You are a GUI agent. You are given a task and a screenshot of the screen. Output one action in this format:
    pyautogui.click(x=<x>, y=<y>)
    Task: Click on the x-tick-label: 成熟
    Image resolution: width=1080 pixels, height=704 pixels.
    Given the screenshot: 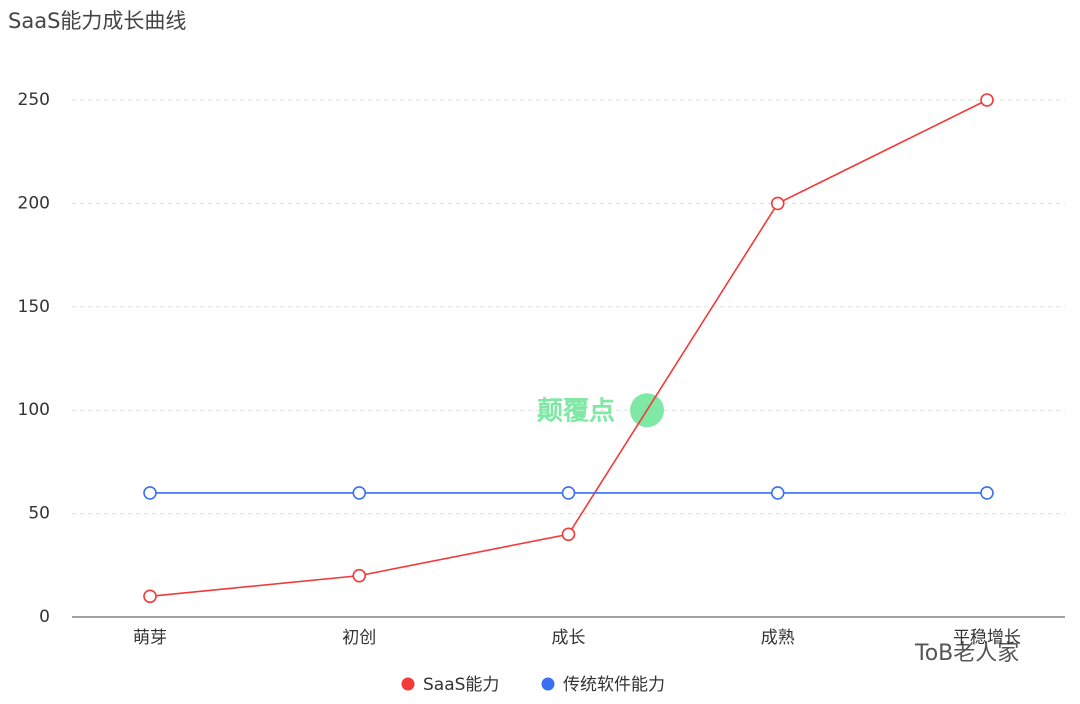 What is the action you would take?
    pyautogui.click(x=778, y=637)
    